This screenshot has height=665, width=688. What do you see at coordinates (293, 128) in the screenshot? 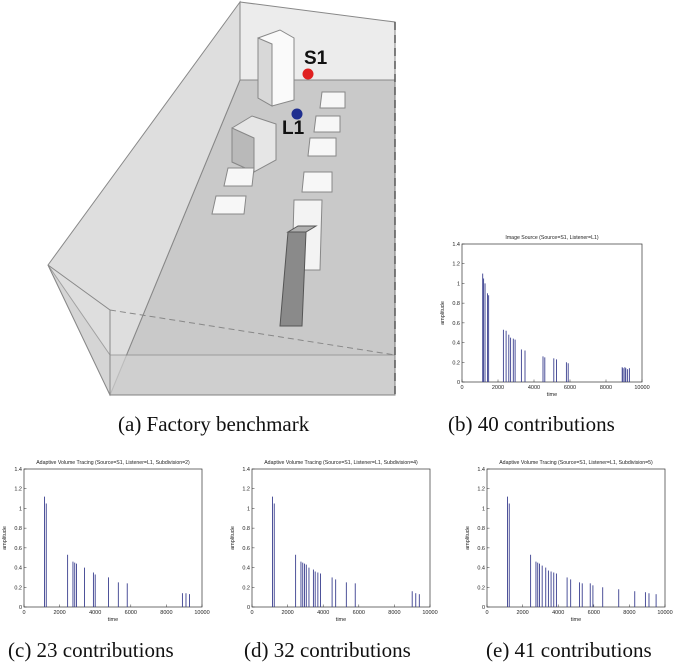
I see `listener-label: L1` at bounding box center [293, 128].